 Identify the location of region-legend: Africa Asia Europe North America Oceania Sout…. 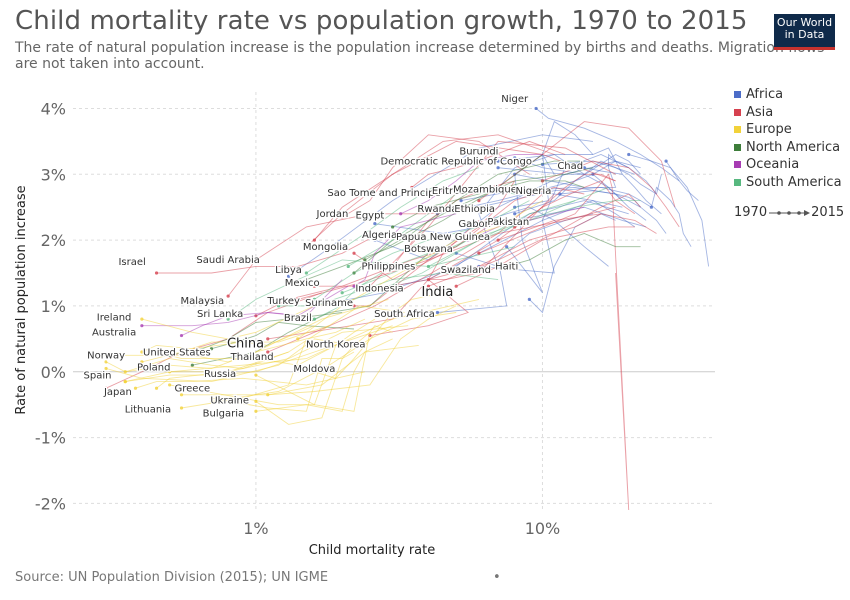
(788, 138).